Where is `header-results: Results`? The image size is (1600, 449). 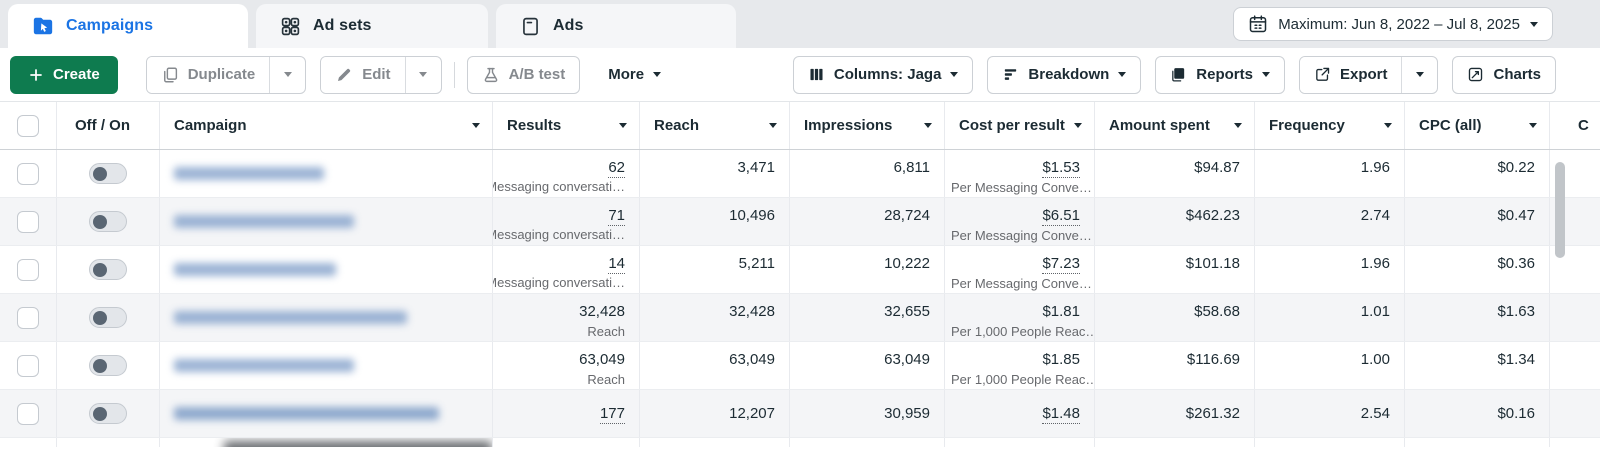
header-results: Results is located at coordinates (566, 125).